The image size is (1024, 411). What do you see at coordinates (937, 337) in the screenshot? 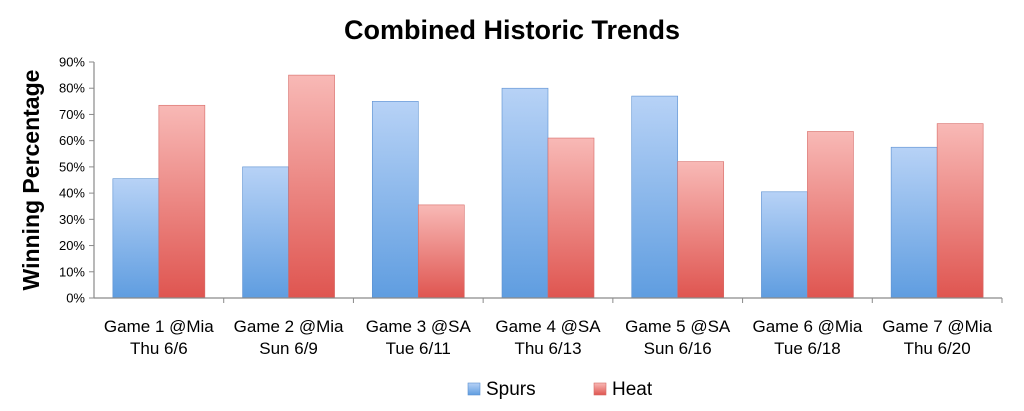
I see `x-tick-label: Game 7 @Mia Thu 6/20` at bounding box center [937, 337].